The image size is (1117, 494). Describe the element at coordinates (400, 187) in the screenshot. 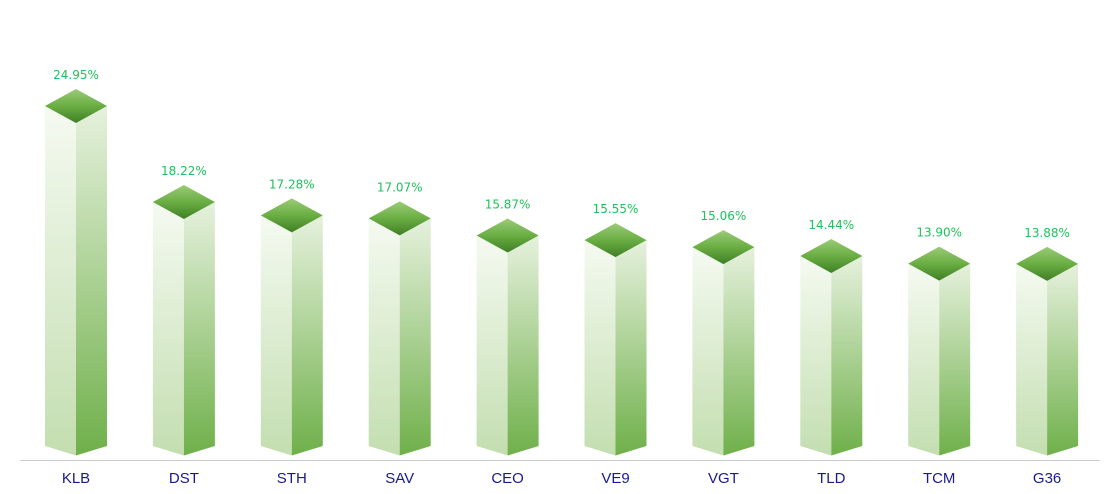

I see `value-label: 17.07%` at that location.